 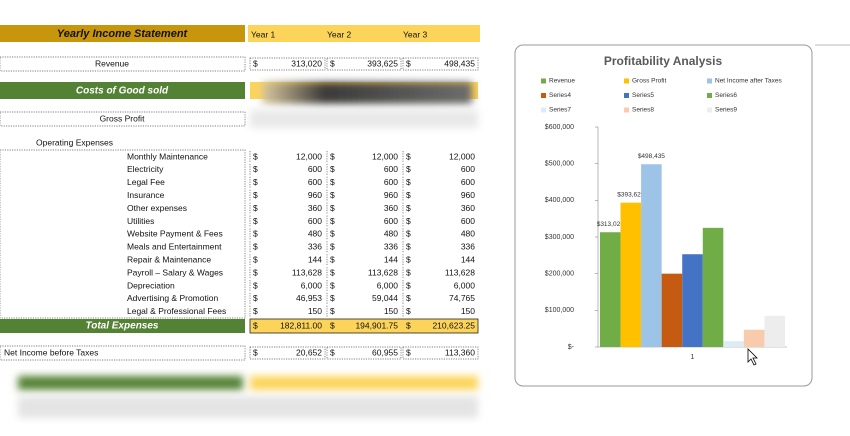 I want to click on cell-value: 313,020, so click(x=306, y=63).